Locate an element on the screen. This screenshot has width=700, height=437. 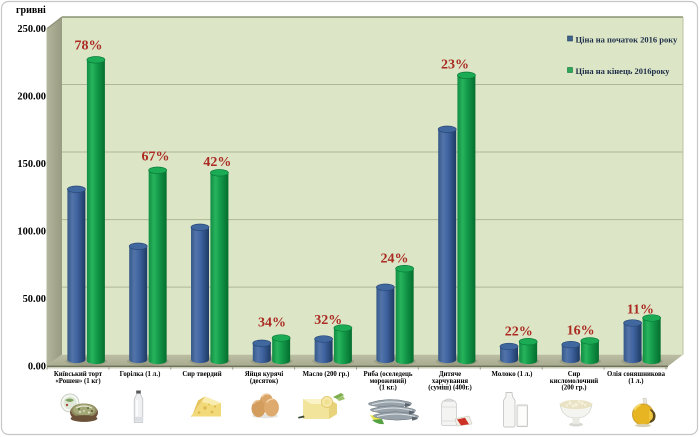
svg-text: 16% is located at coordinates (581, 331).